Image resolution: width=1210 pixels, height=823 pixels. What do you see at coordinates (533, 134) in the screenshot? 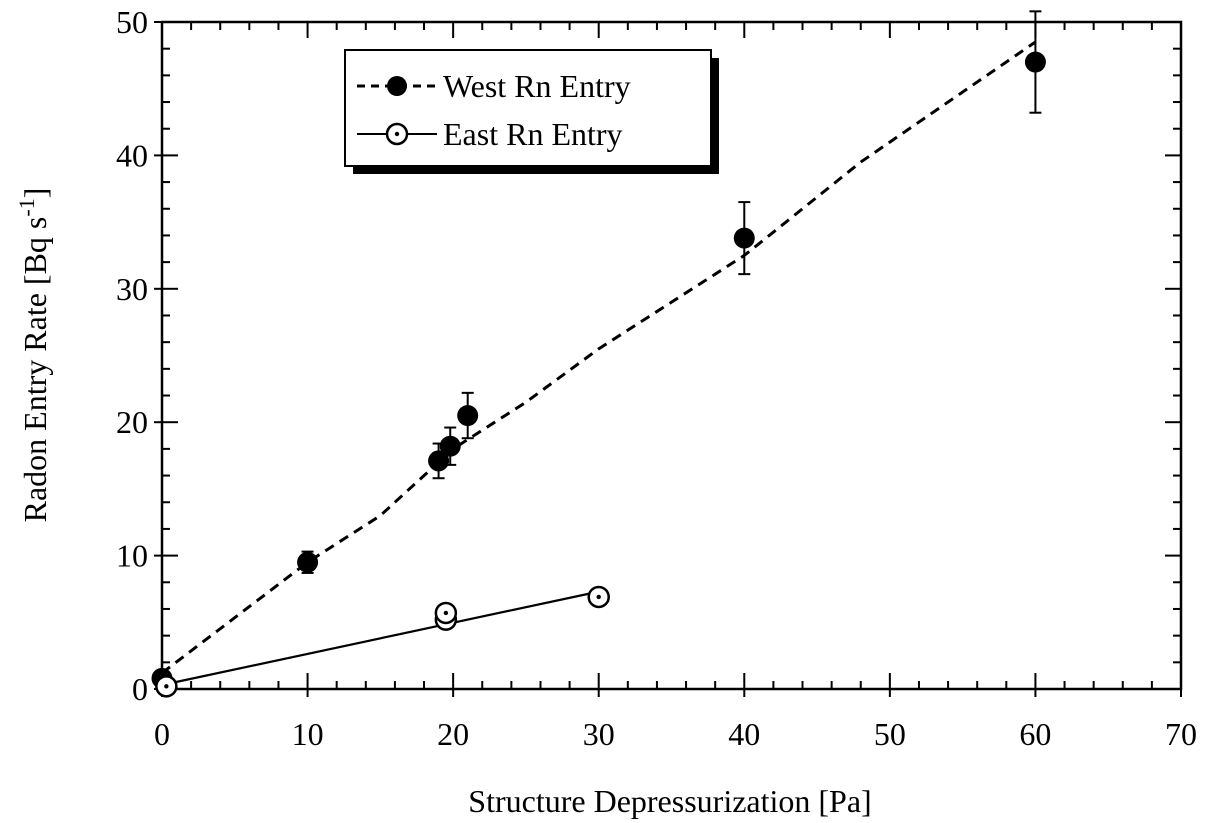
I see `legend-east-label: East Rn Entry` at bounding box center [533, 134].